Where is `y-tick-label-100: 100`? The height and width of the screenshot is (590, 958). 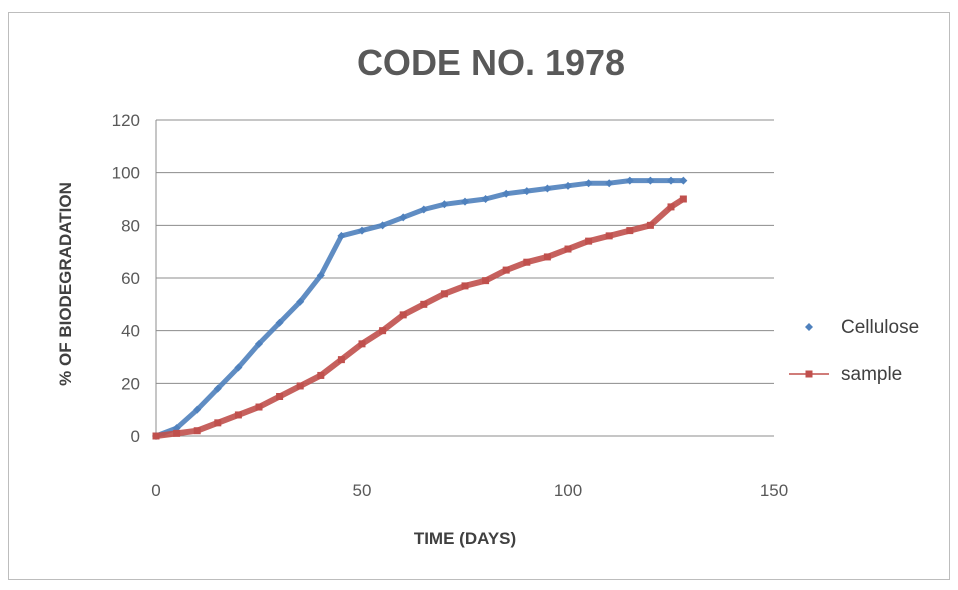 y-tick-label-100: 100 is located at coordinates (126, 173).